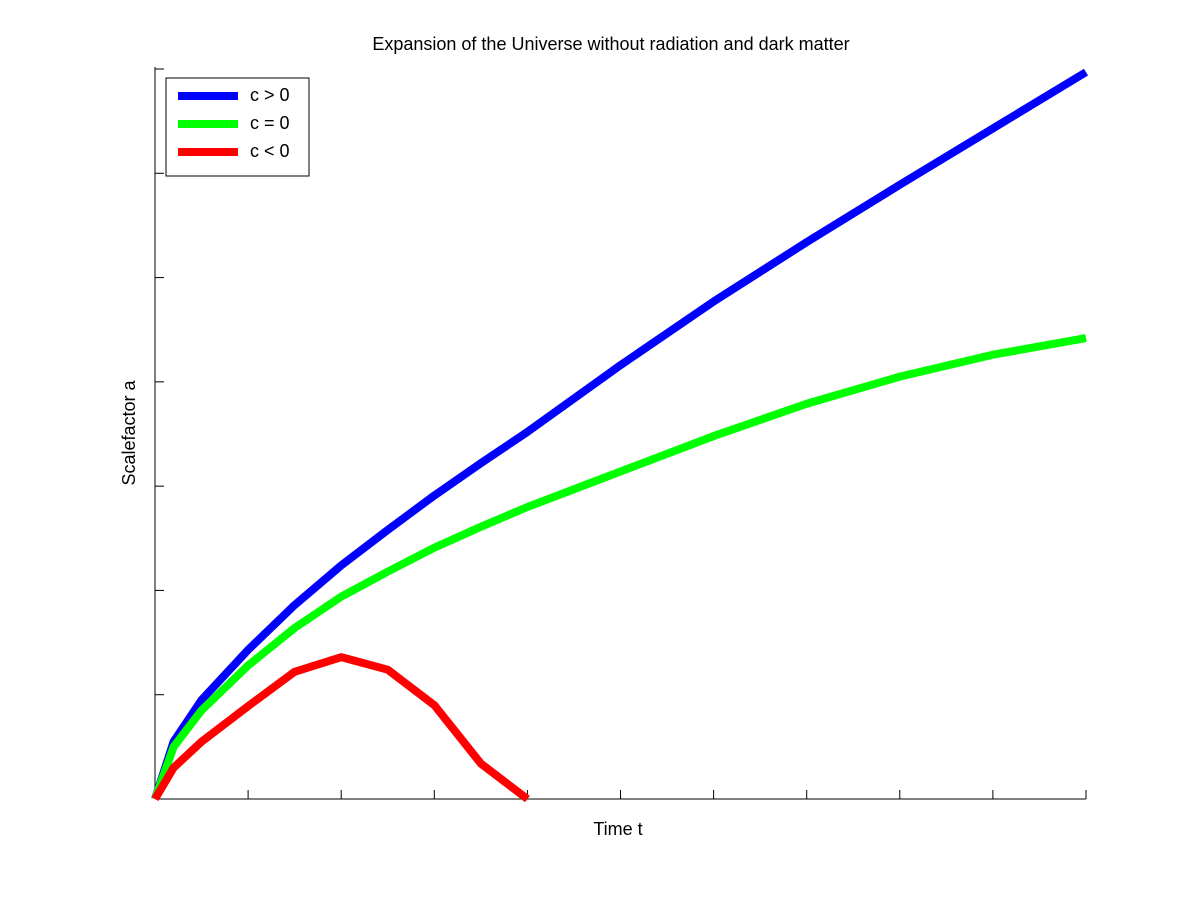  What do you see at coordinates (270, 95) in the screenshot?
I see `legend-label: c > 0` at bounding box center [270, 95].